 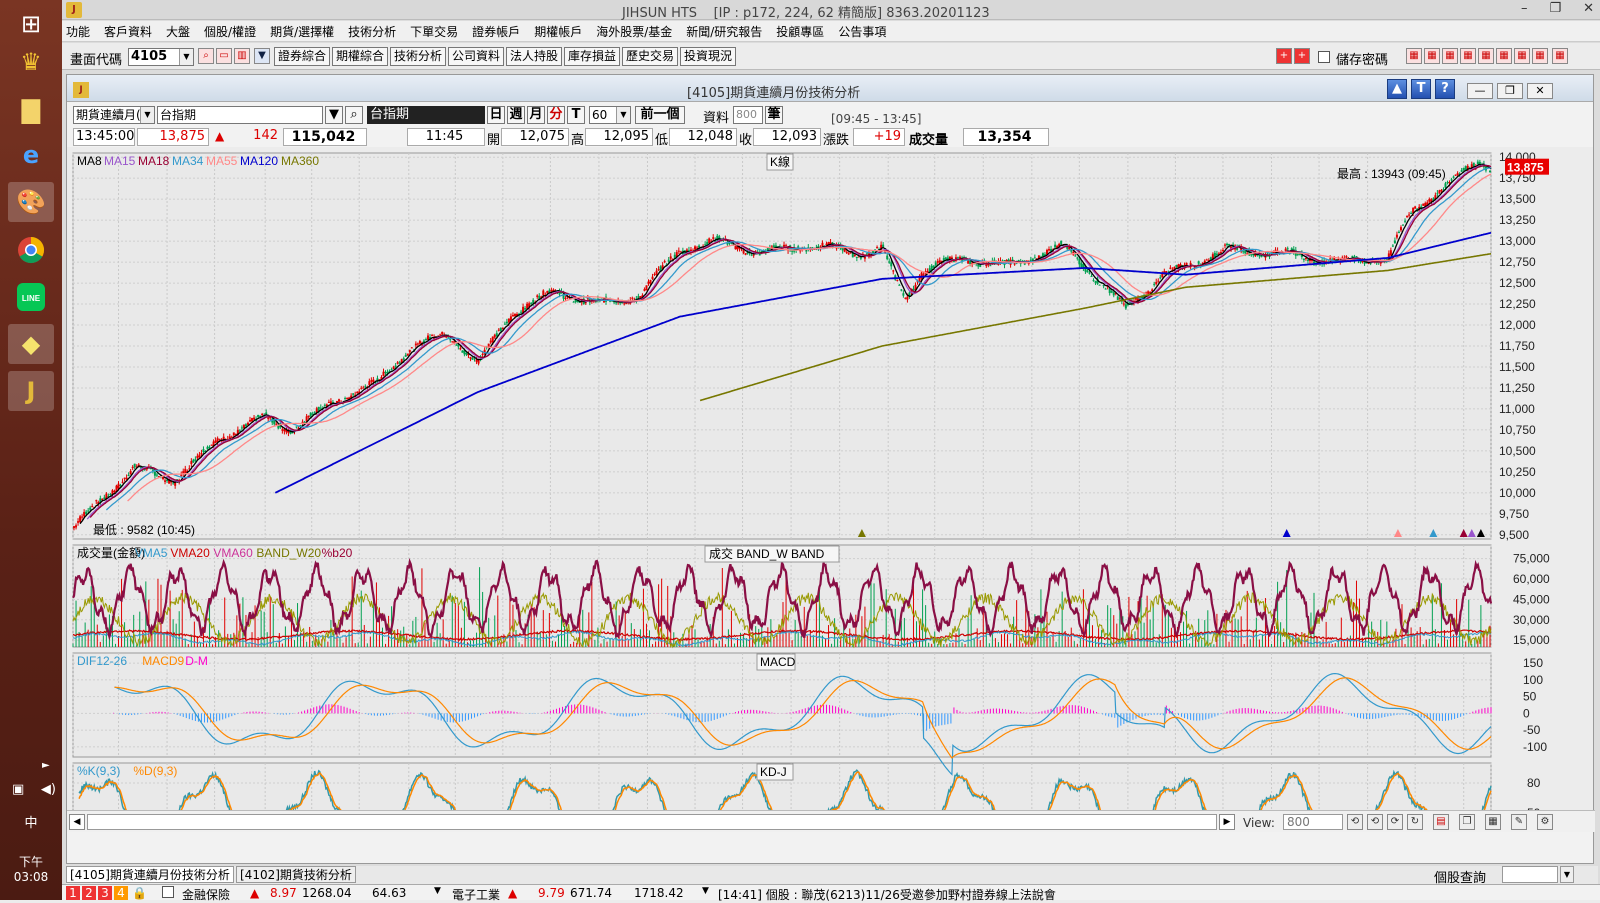 I want to click on tab-4105: [4105]期貨連續月份技術分析, so click(x=150, y=874).